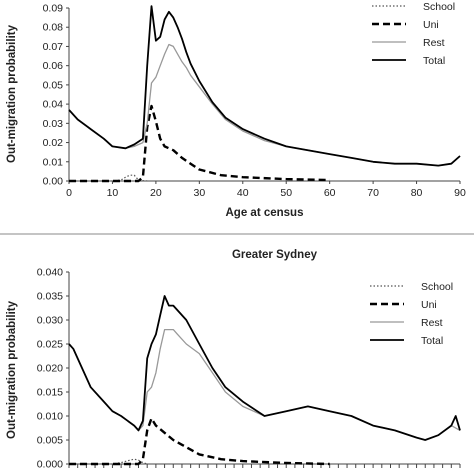 This screenshot has width=474, height=474. Describe the element at coordinates (50, 417) in the screenshot. I see `panel1-y-tick-label: 0.010` at that location.